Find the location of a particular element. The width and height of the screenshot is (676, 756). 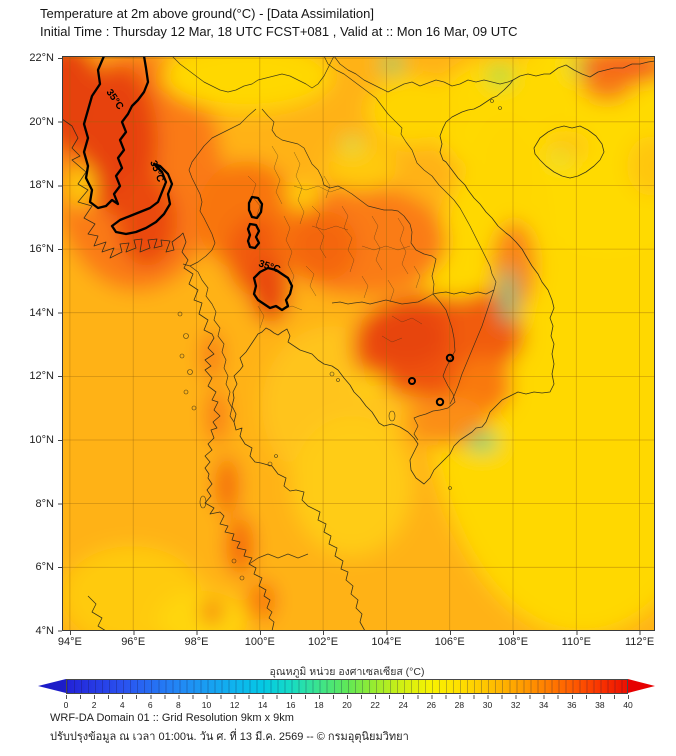

colorbar-tick-label: 20 is located at coordinates (347, 705).